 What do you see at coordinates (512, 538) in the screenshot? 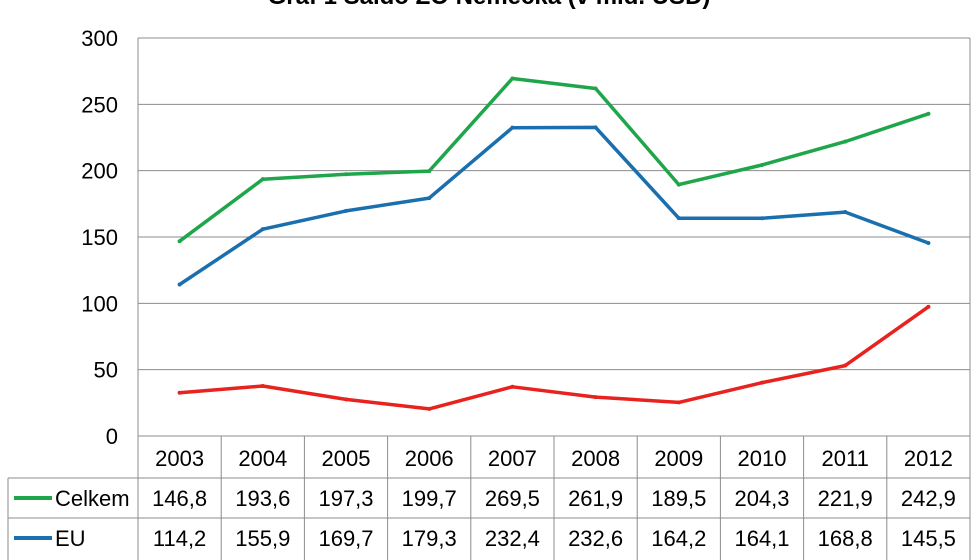
I see `data-table-value: 232,4` at bounding box center [512, 538].